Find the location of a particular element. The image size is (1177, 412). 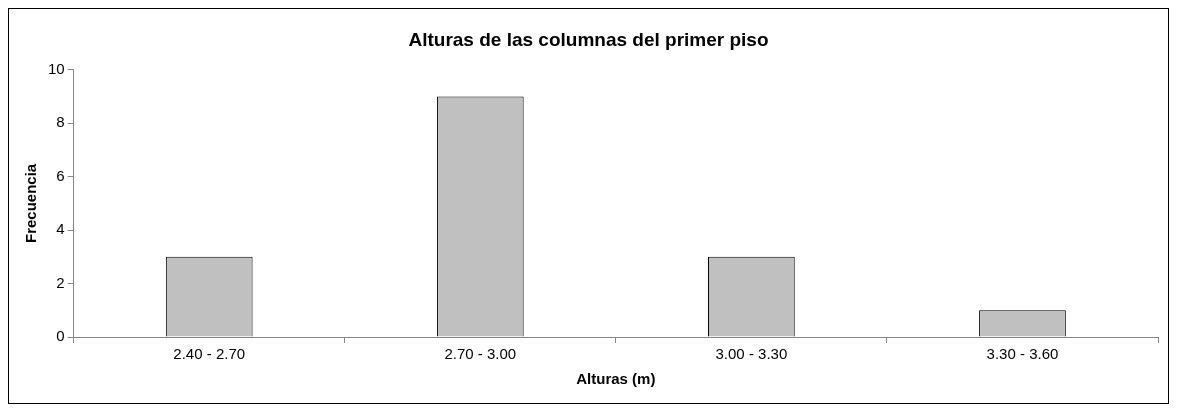

x-tick-label: 3.30 - 3.60 is located at coordinates (1022, 354).